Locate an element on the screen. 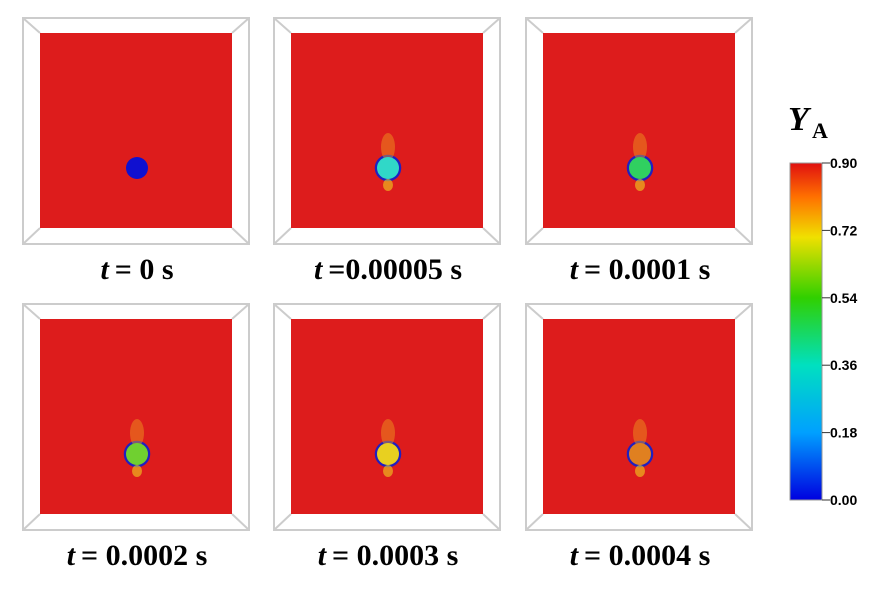 Image resolution: width=873 pixels, height=597 pixels. tick-label: 0.18 is located at coordinates (843, 433).